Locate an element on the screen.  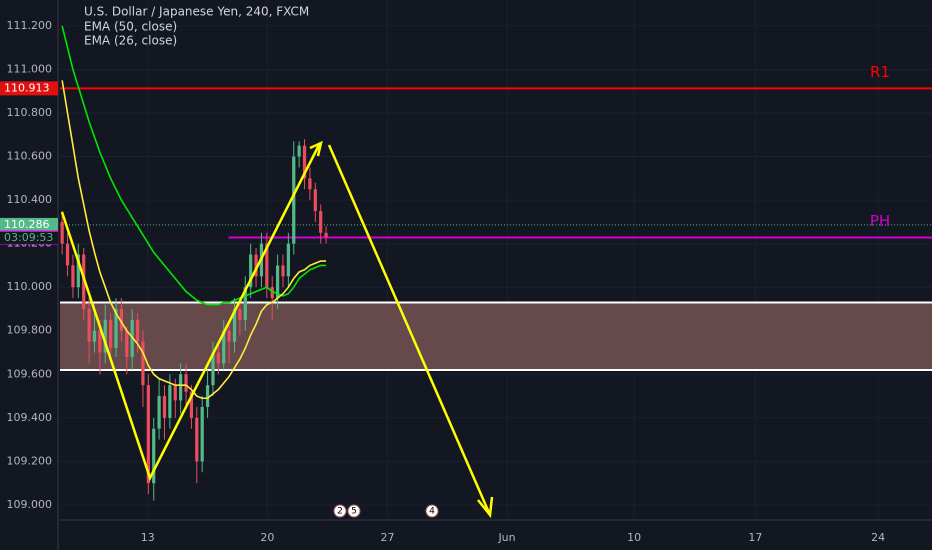
x-tick-label: 13 is located at coordinates (148, 537).